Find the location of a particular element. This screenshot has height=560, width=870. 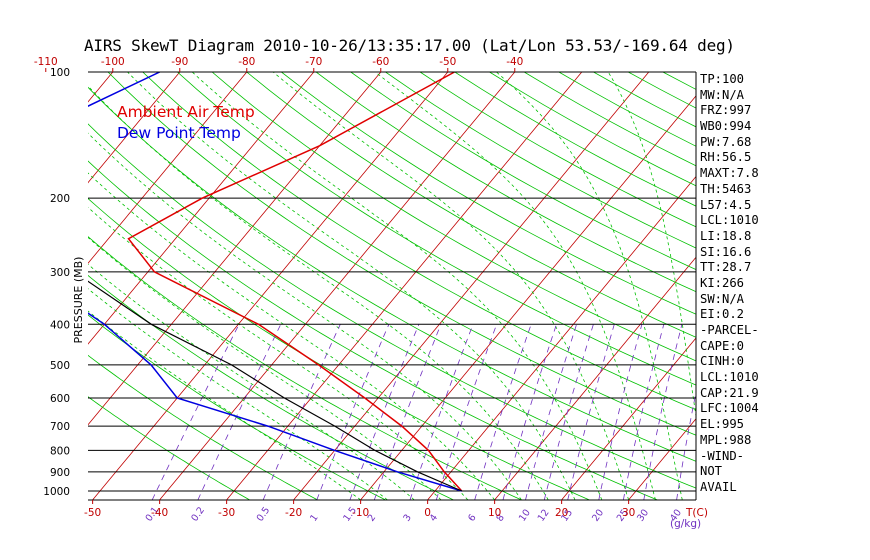

sounding-index-item: MW:N/A is located at coordinates (722, 94).